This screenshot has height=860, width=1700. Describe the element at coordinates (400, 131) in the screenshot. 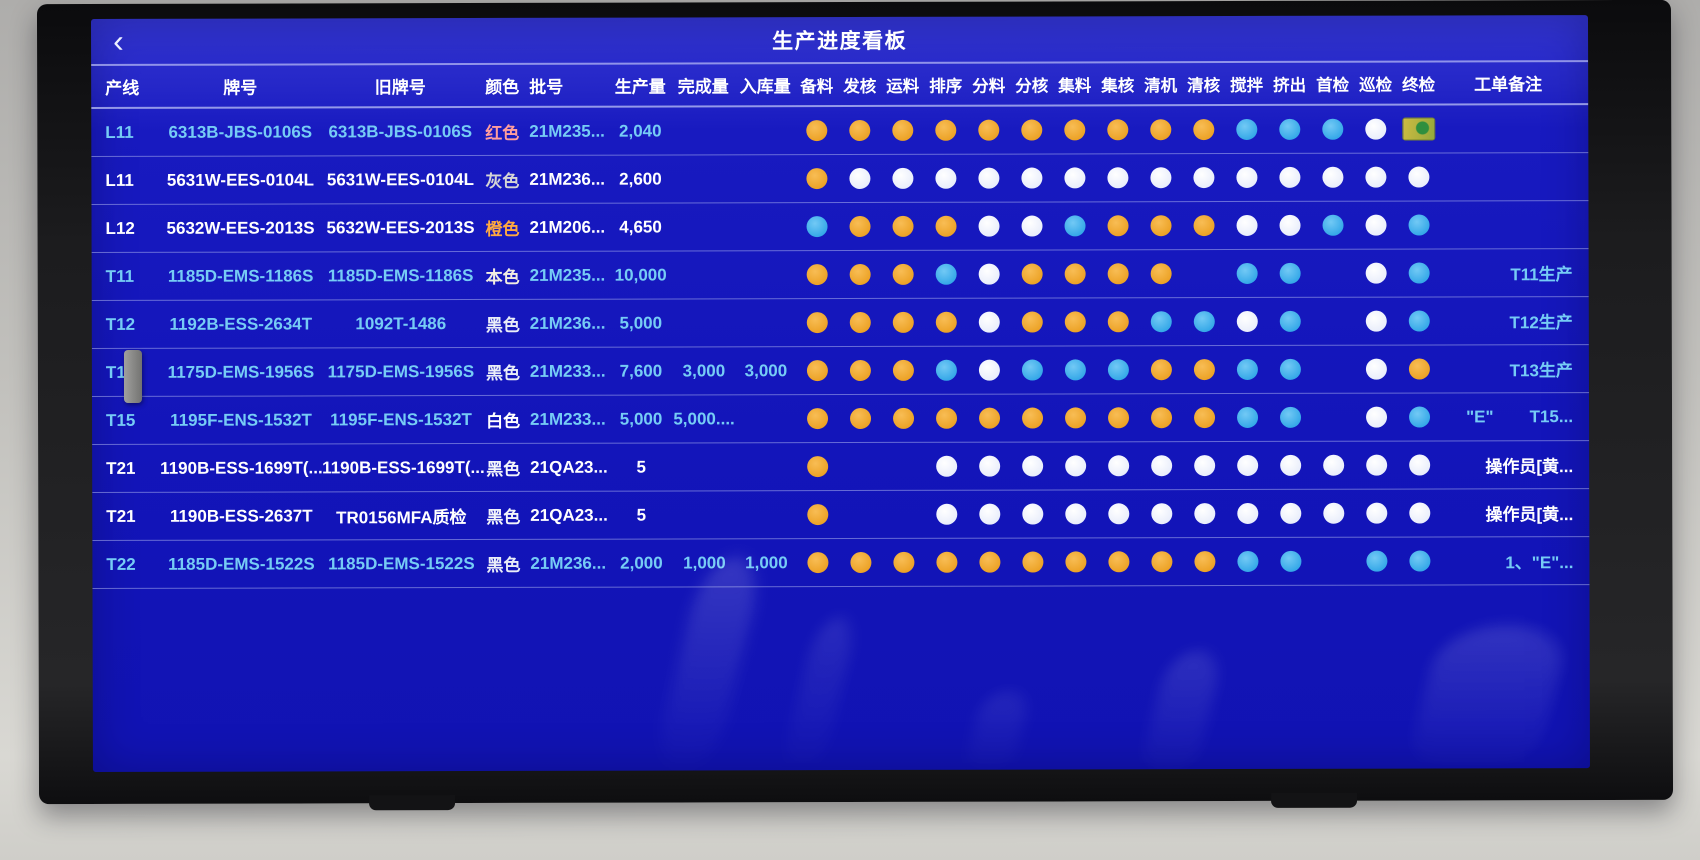

I see `cell-old-brand: 6313B-JBS-0106S` at that location.